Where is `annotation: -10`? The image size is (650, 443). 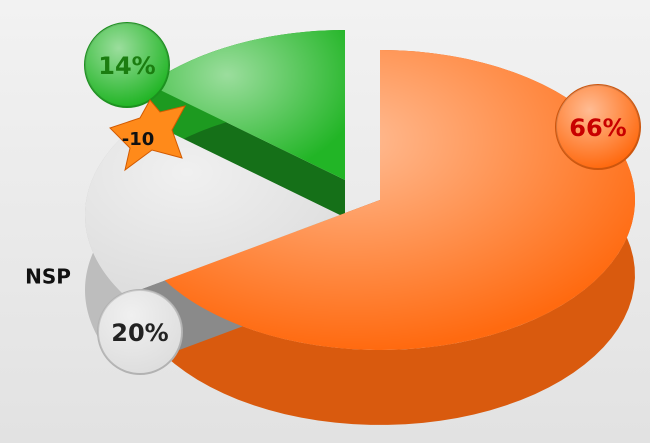 annotation: -10 is located at coordinates (138, 139).